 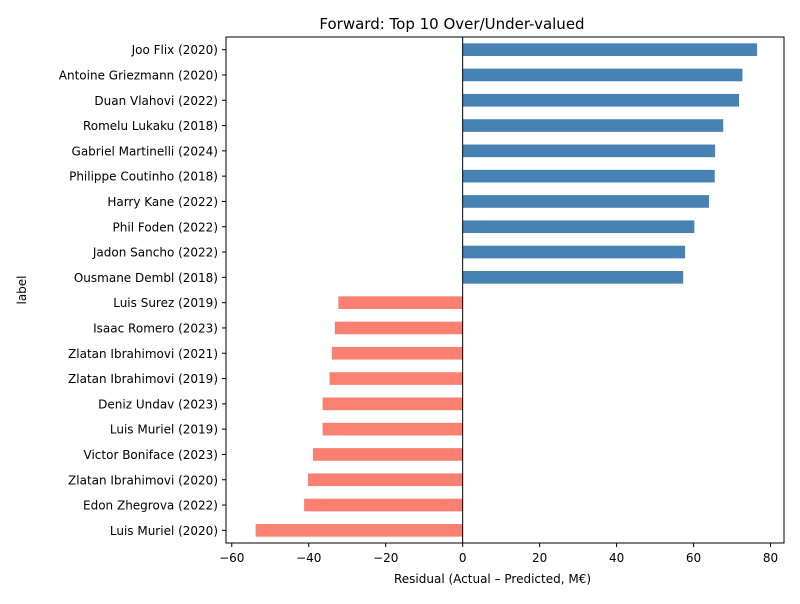 I want to click on x-tick-label: 40, so click(x=616, y=558).